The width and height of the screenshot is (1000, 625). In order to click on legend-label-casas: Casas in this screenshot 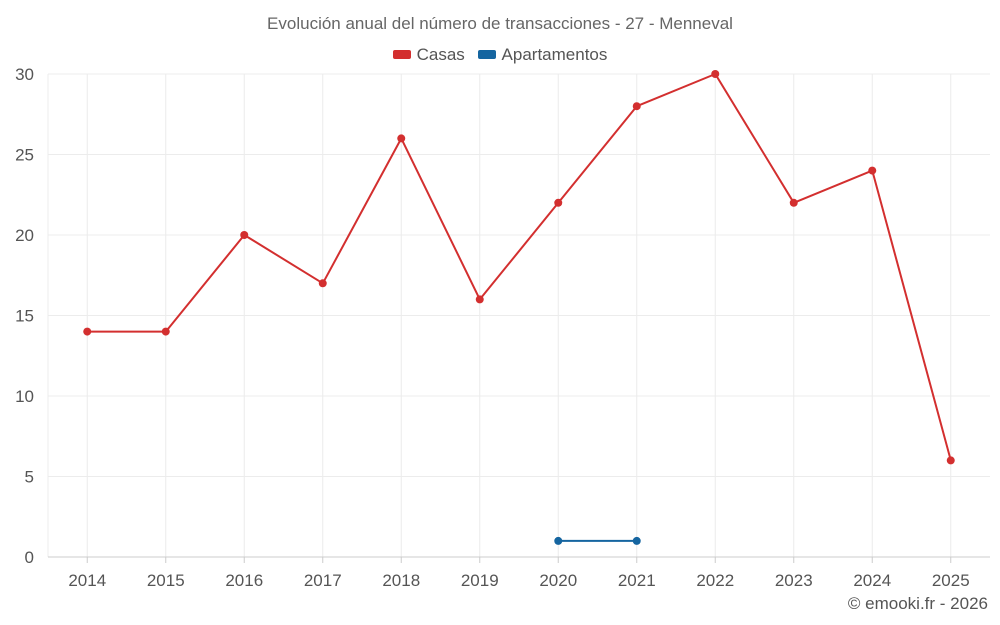, I will do `click(440, 54)`.